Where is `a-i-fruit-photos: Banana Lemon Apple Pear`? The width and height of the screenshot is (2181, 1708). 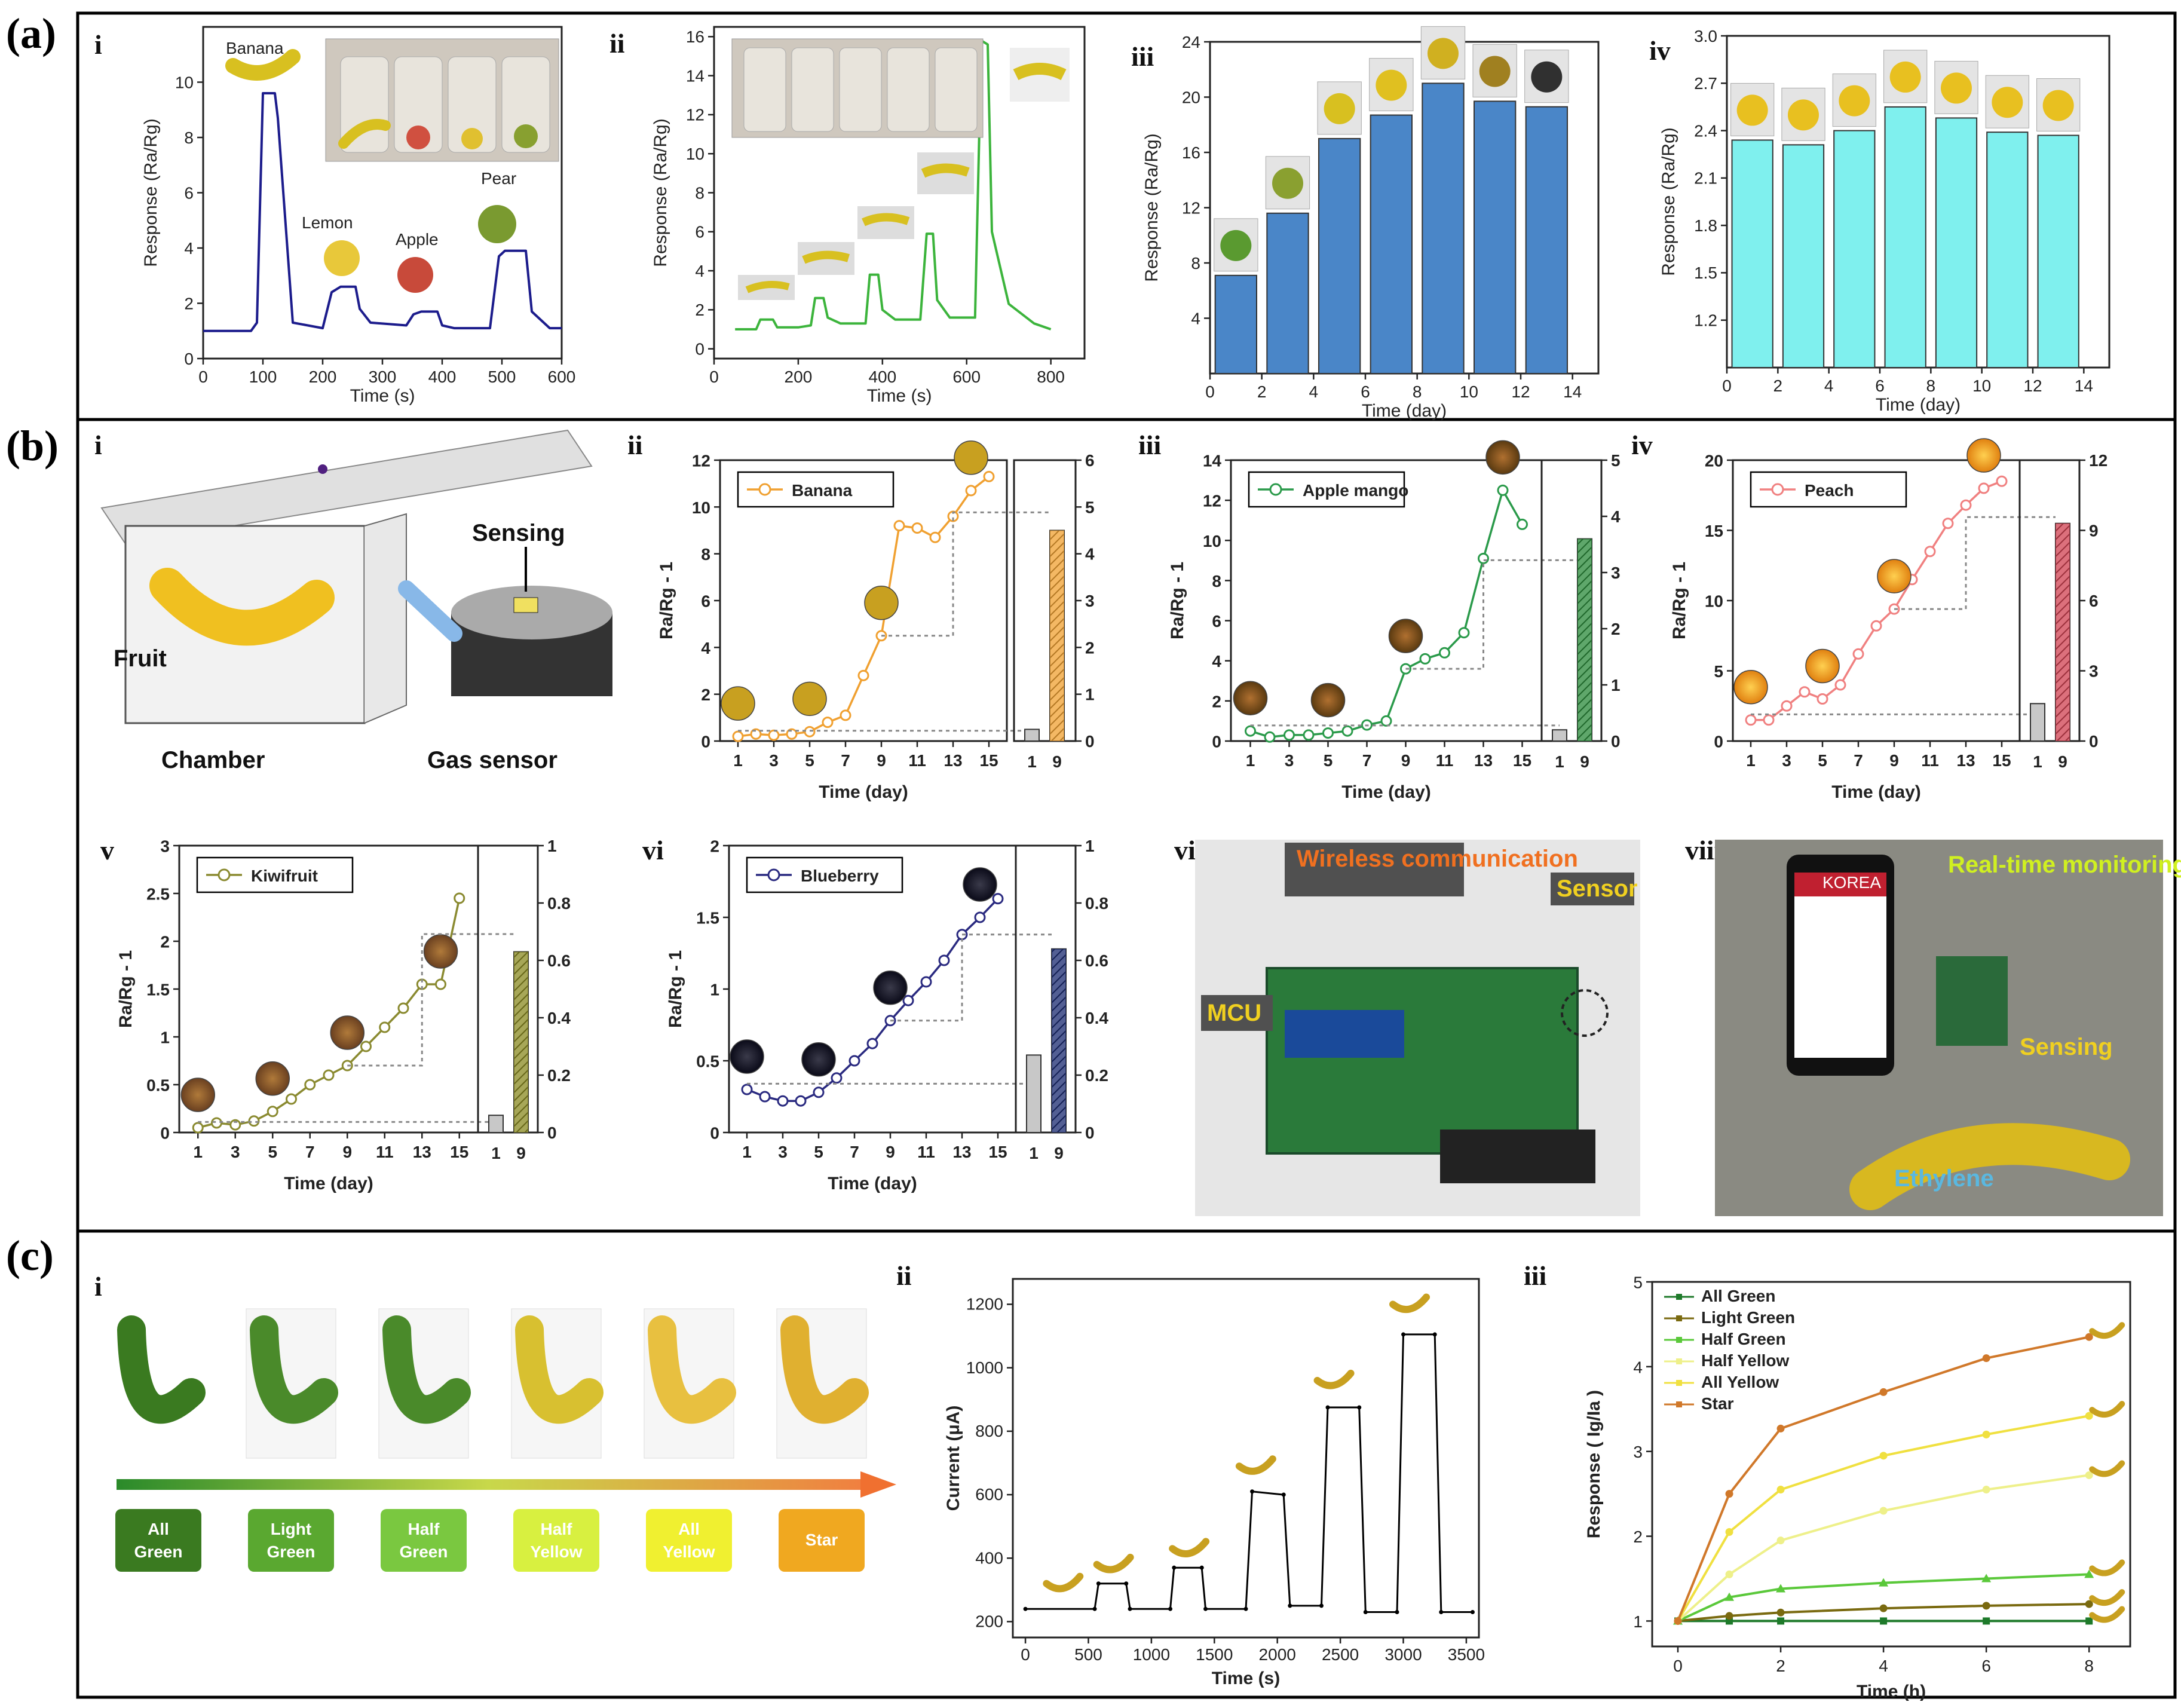 a-i-fruit-photos: Banana Lemon Apple Pear is located at coordinates (392, 165).